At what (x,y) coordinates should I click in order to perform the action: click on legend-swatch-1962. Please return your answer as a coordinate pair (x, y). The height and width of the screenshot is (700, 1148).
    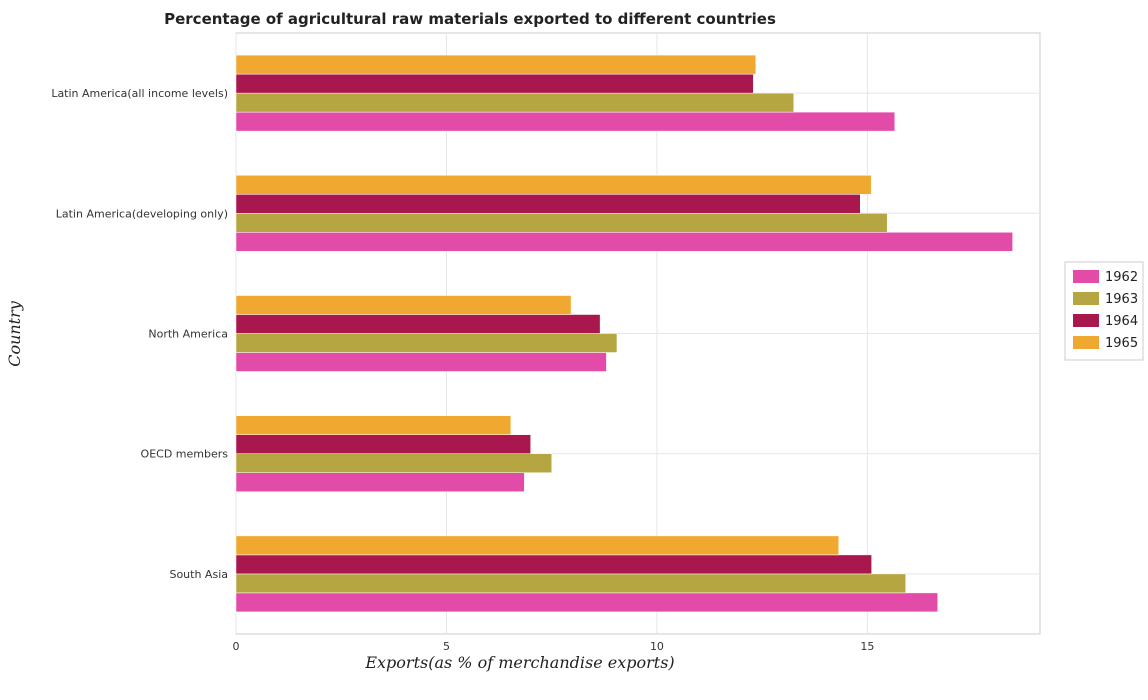
    Looking at the image, I should click on (1086, 276).